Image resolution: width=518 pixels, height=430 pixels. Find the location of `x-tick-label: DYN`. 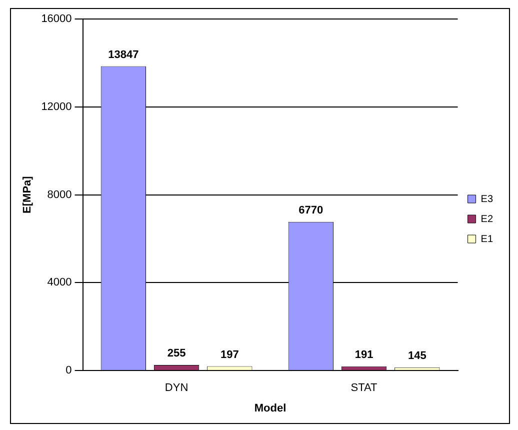

x-tick-label: DYN is located at coordinates (176, 388).